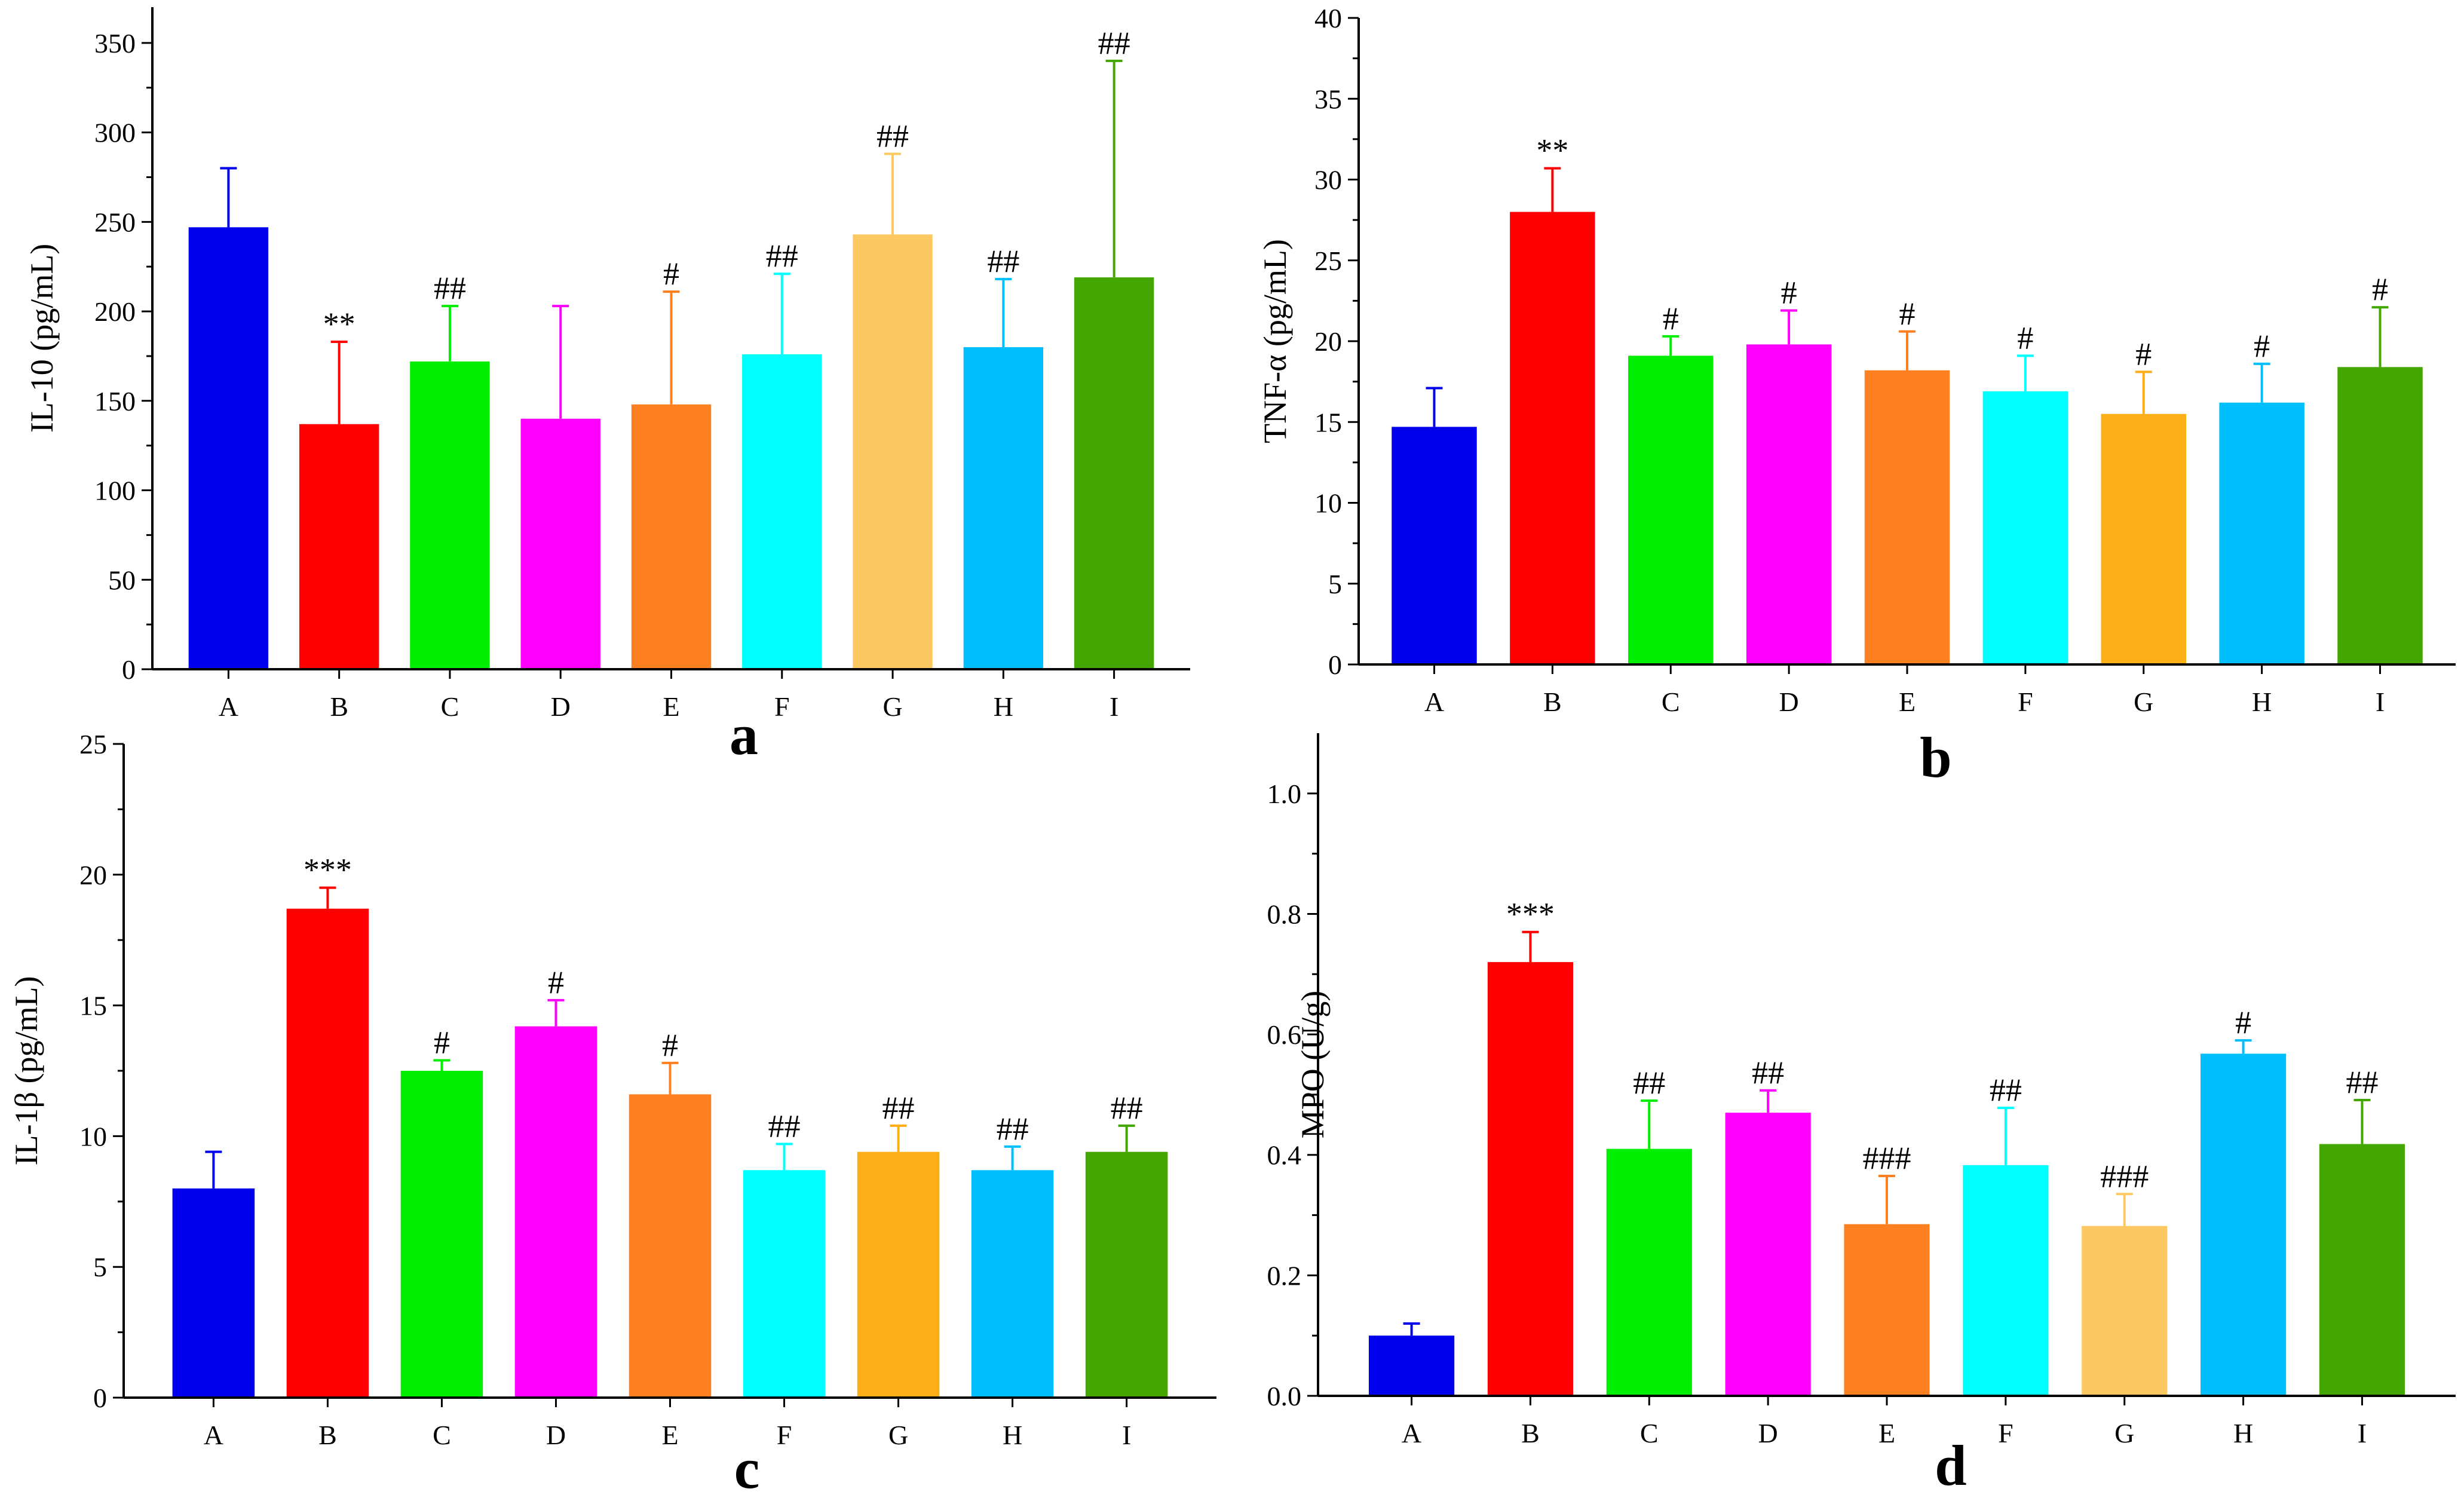 Image resolution: width=2464 pixels, height=1504 pixels. What do you see at coordinates (1284, 794) in the screenshot?
I see `y-tick-label: 1.0` at bounding box center [1284, 794].